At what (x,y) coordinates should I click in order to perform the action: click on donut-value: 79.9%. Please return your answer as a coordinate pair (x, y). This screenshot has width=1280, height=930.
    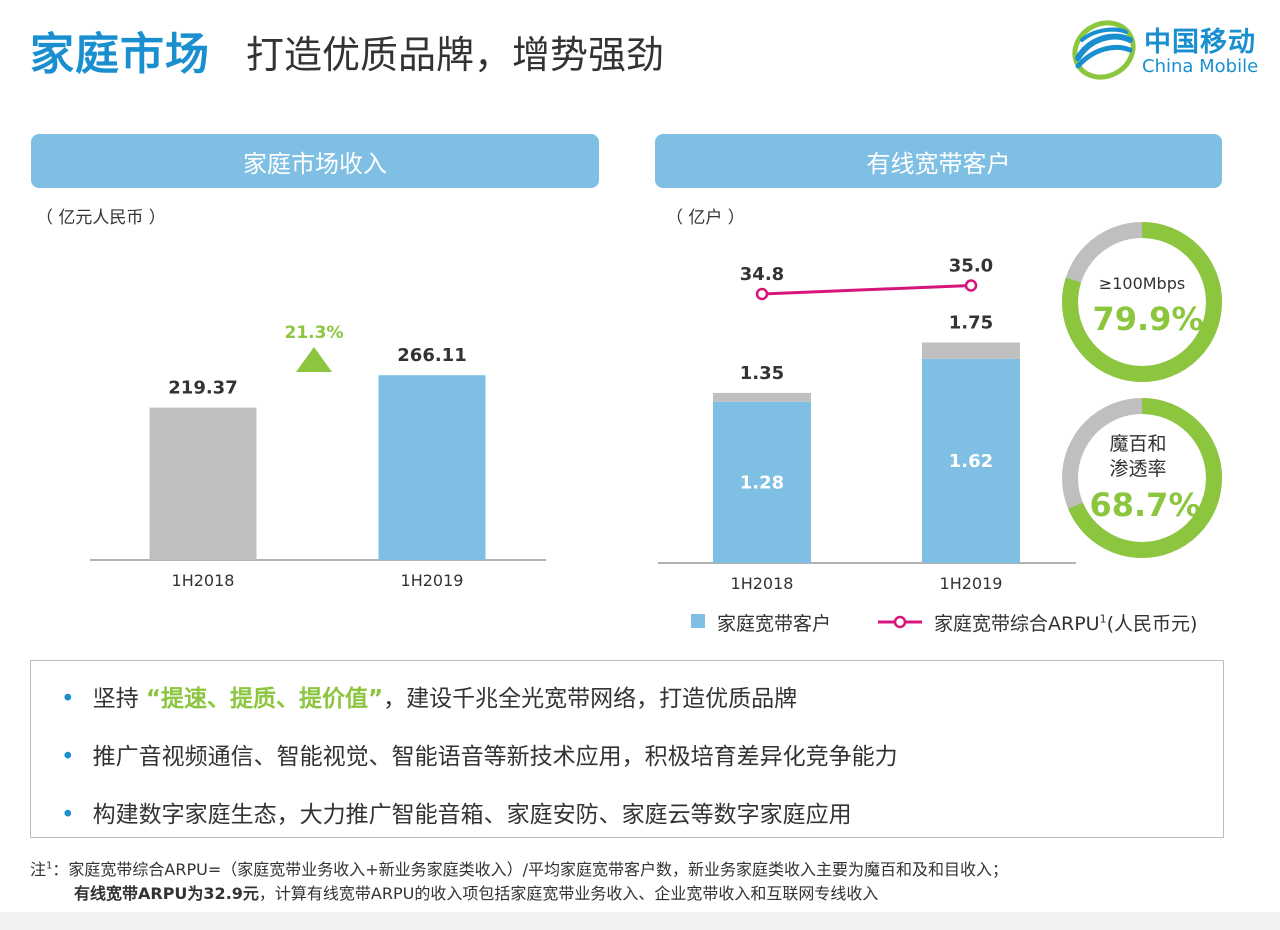
    Looking at the image, I should click on (1147, 319).